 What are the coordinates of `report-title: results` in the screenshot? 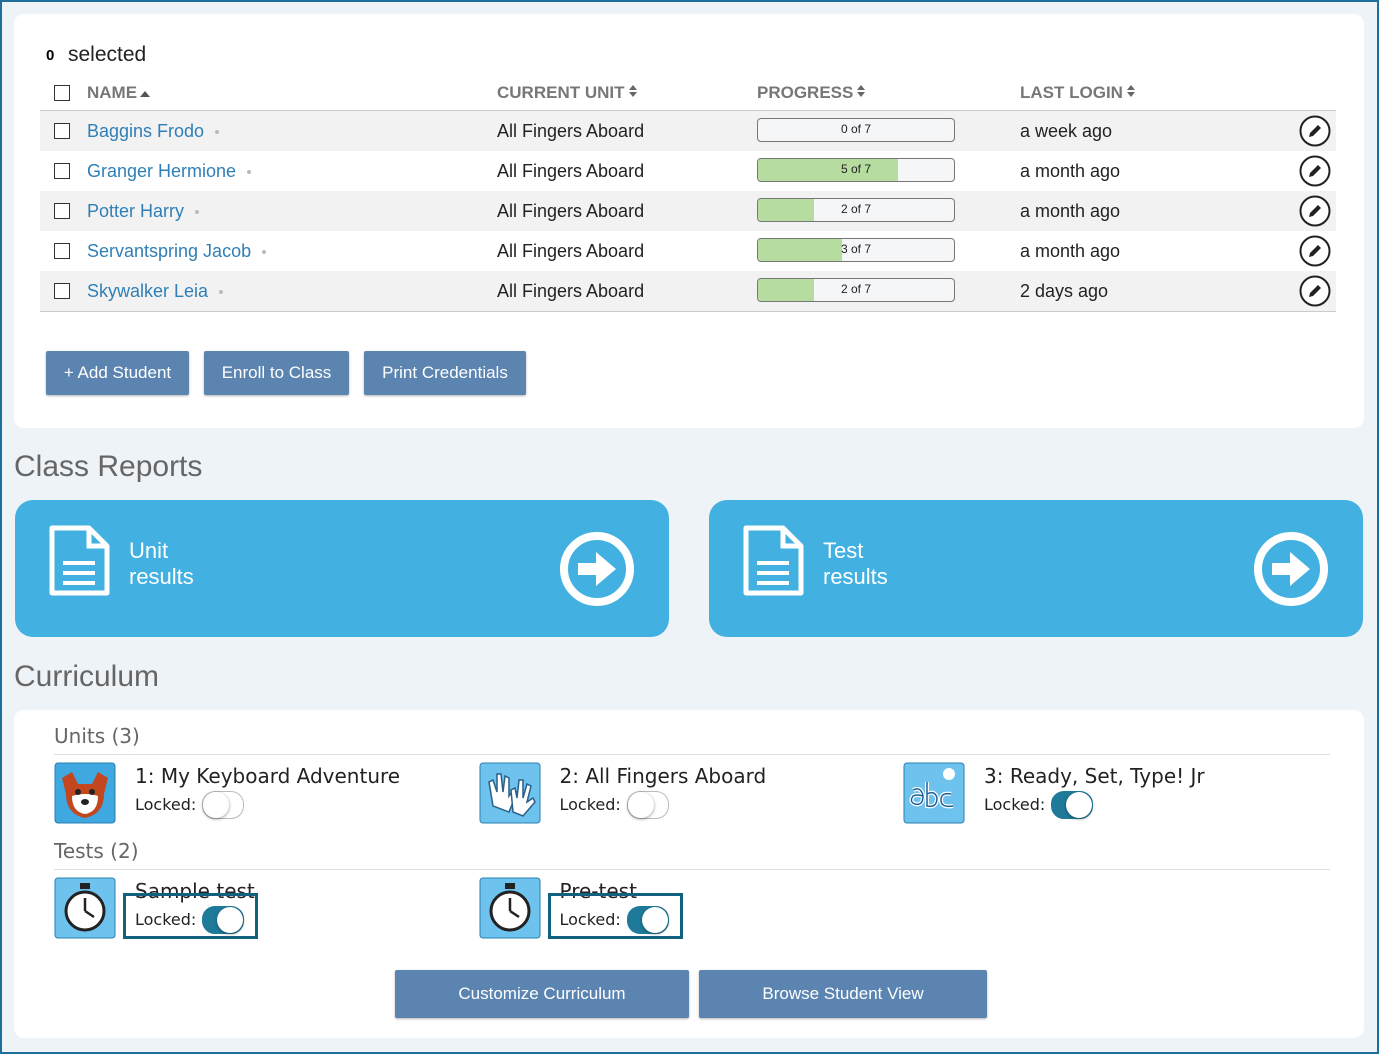 It's located at (161, 576).